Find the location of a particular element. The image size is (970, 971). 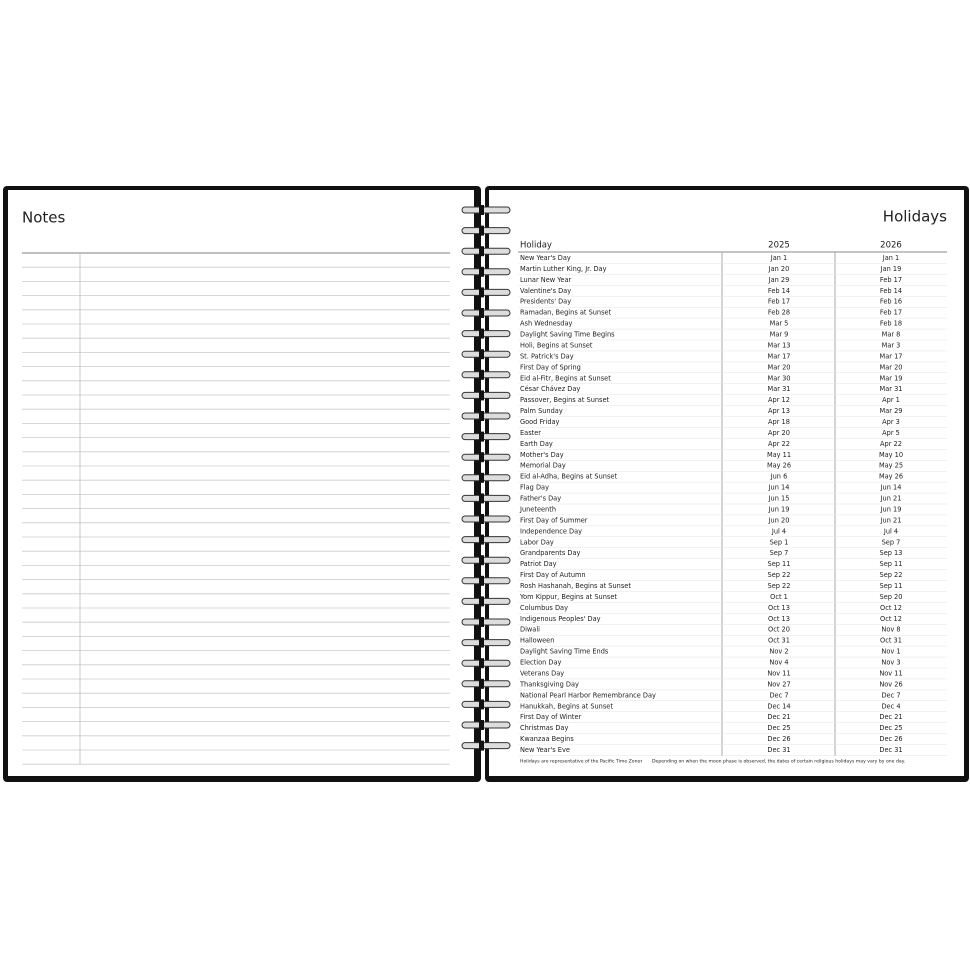

holiday-name: Holi, Begins at Sunset is located at coordinates (556, 345).